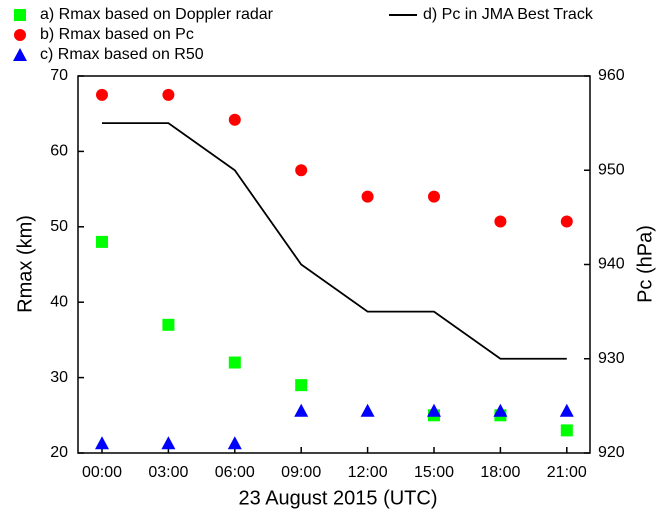  I want to click on y-tick-label: 70, so click(59, 75).